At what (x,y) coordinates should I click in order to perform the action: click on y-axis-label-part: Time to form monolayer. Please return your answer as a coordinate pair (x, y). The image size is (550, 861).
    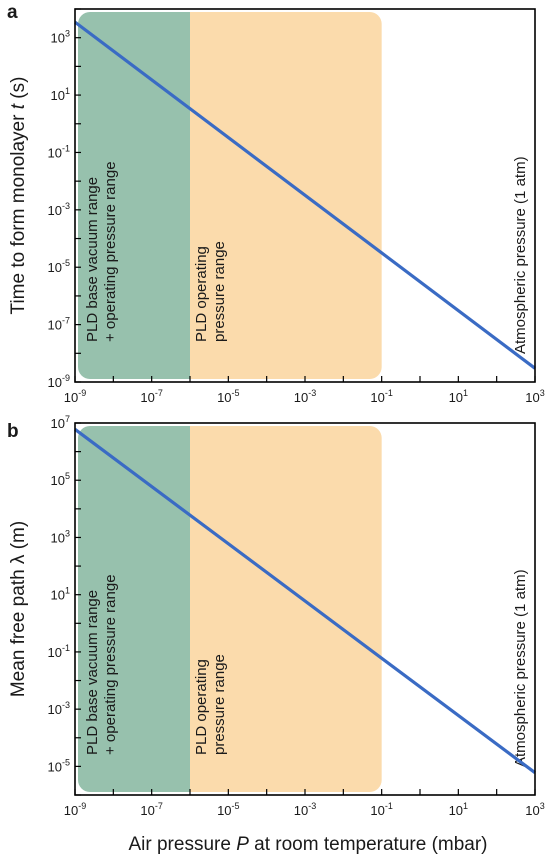
    Looking at the image, I should click on (18, 211).